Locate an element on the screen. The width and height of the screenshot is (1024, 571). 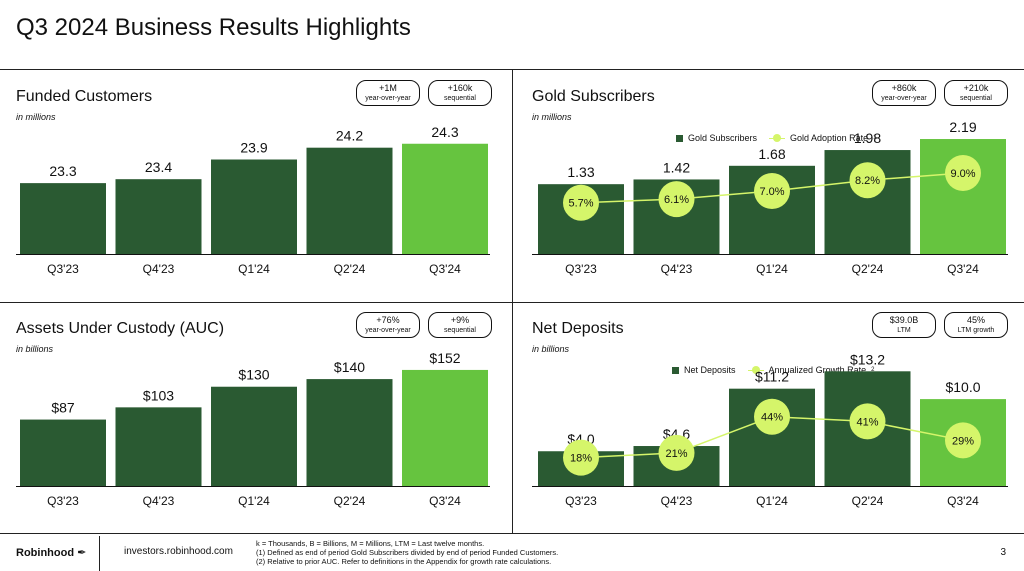
line-point-label: 5.7% is located at coordinates (580, 204).